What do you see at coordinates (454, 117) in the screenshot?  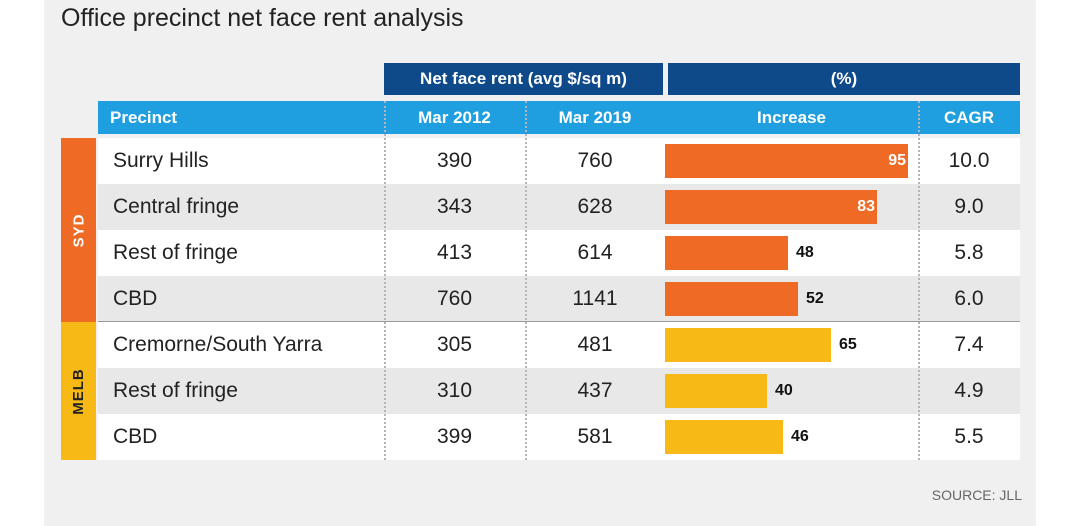 I see `column-header-mar-2012: Mar 2012` at bounding box center [454, 117].